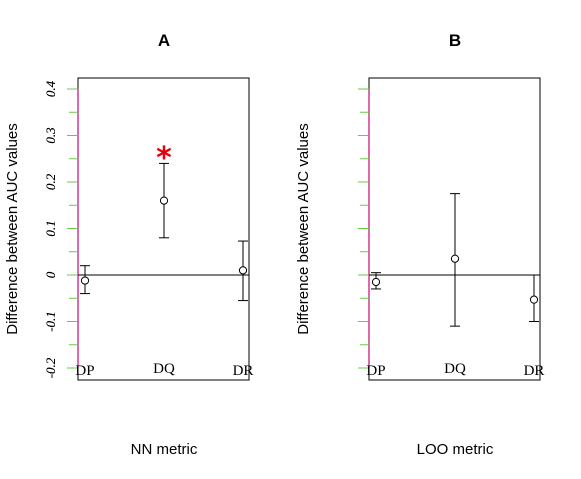 This screenshot has height=479, width=581. I want to click on y-tick-label: -0.2, so click(50, 367).